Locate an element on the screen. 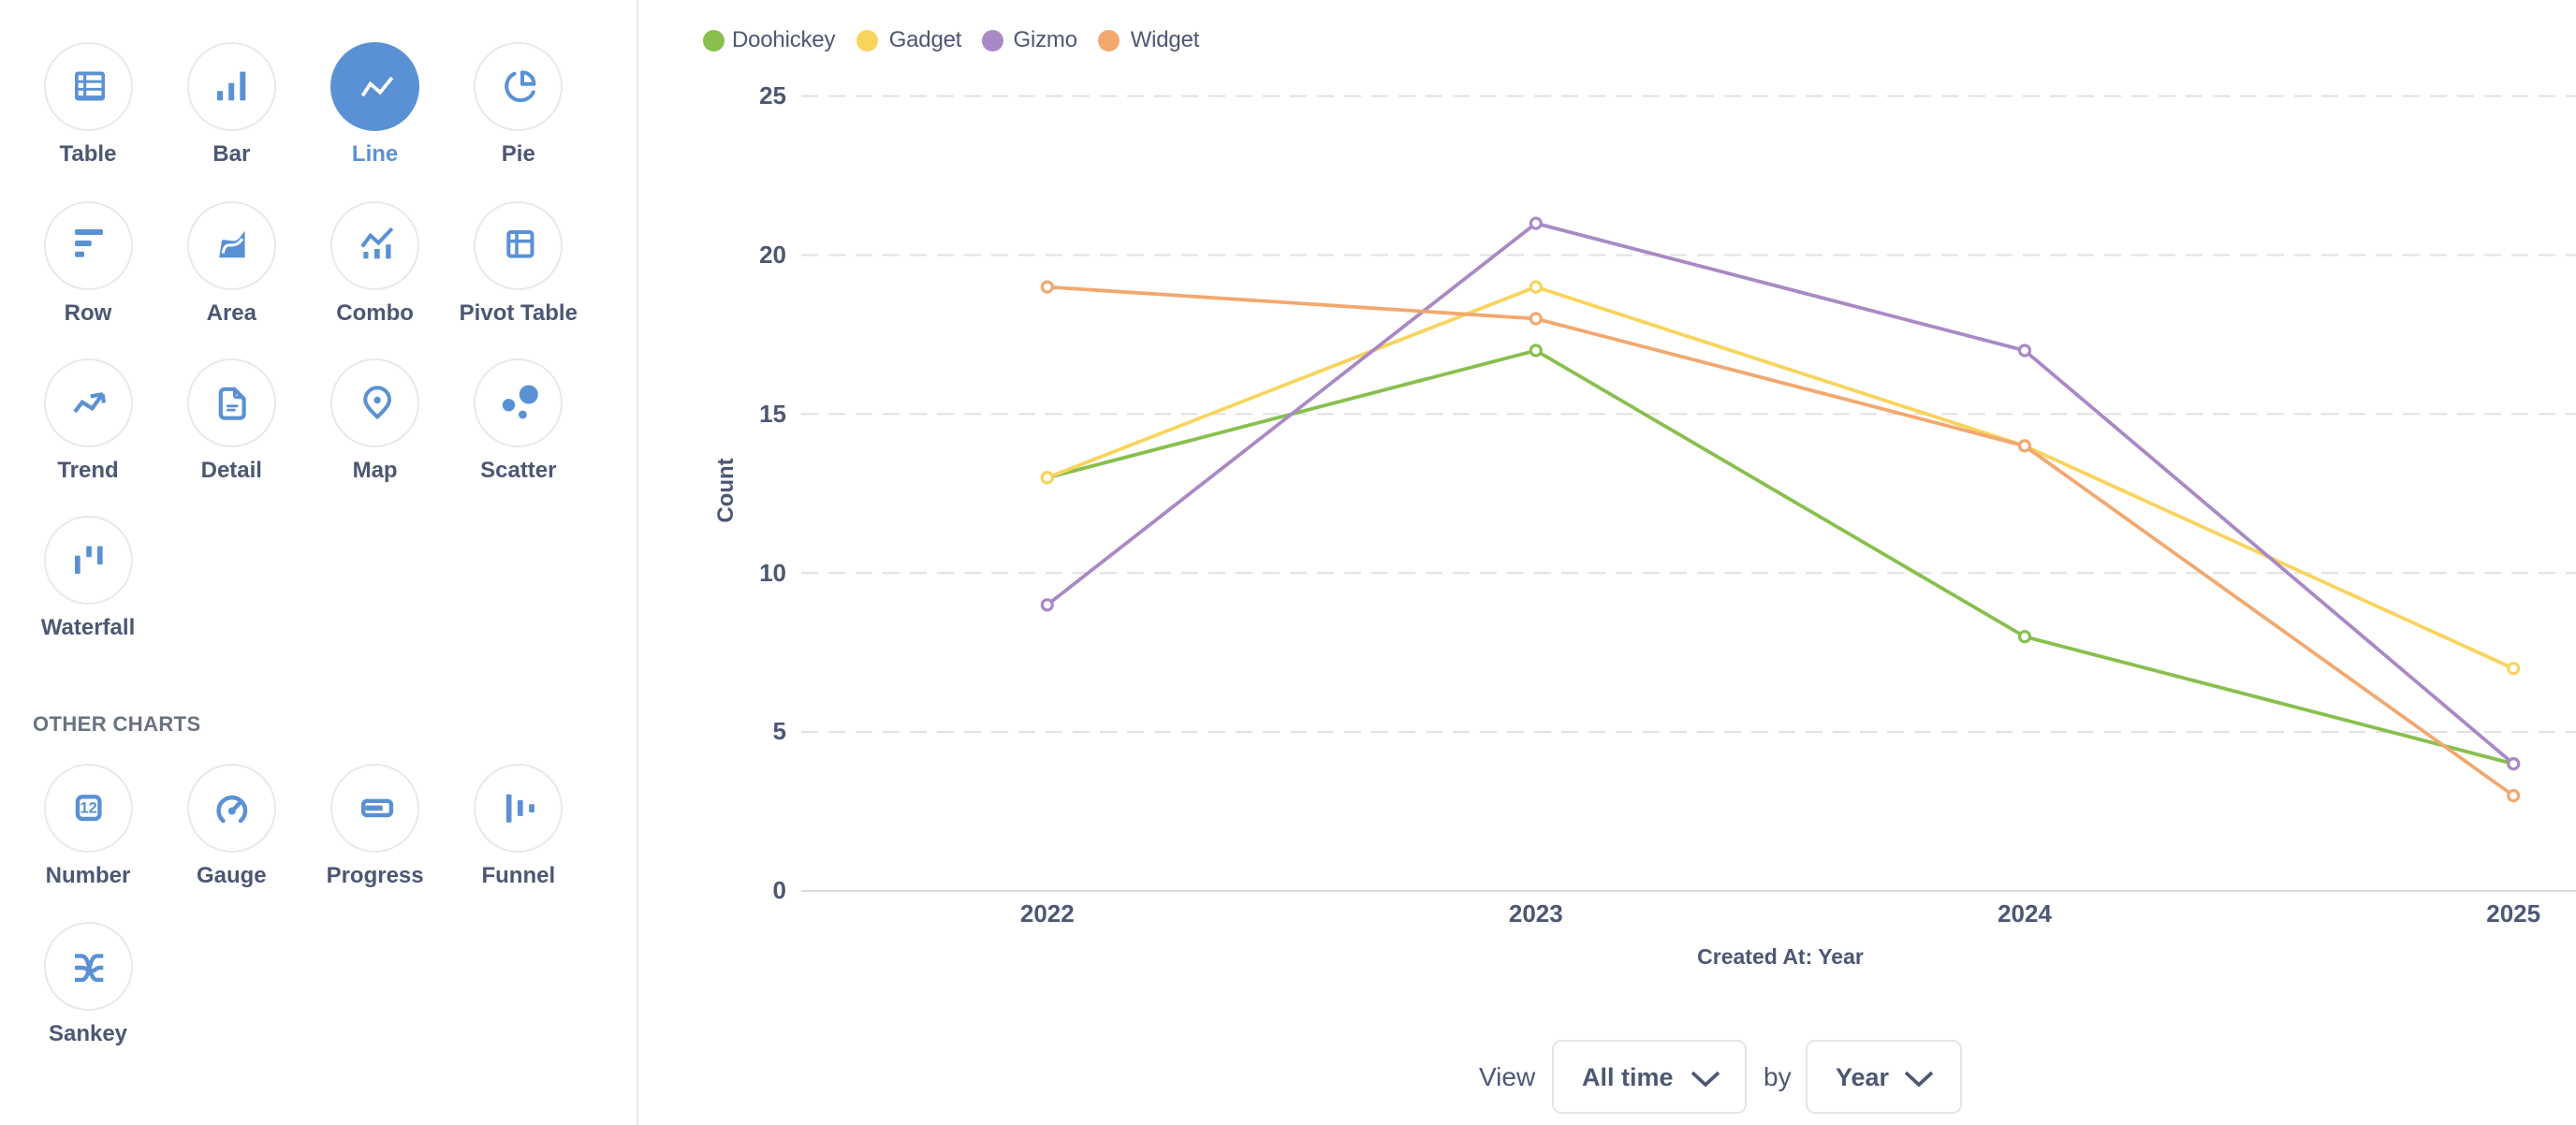 The width and height of the screenshot is (2576, 1125). svg-text: 10 is located at coordinates (772, 573).